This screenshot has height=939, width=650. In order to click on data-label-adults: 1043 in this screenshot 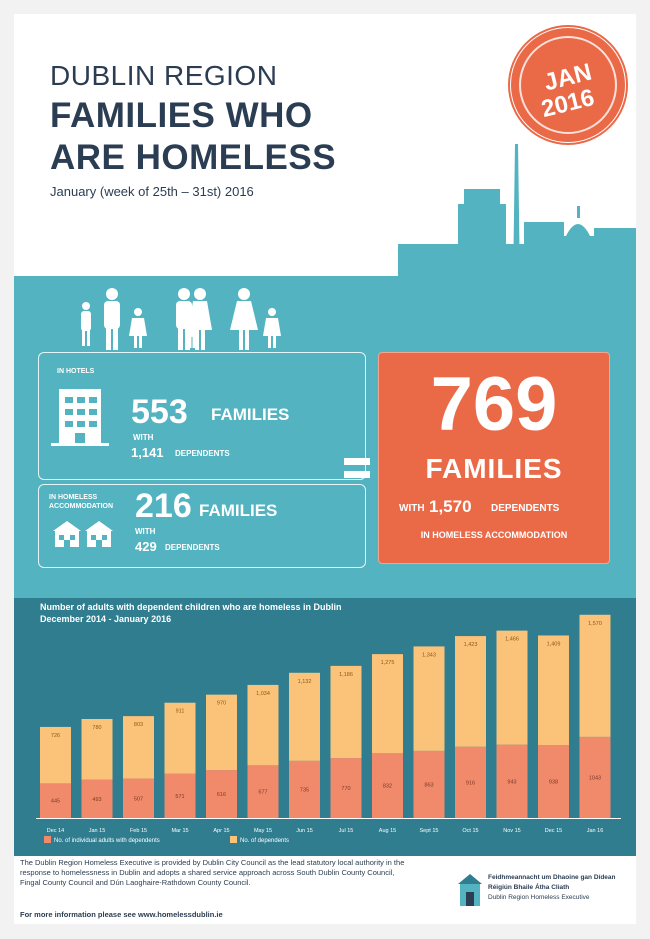, I will do `click(595, 778)`.